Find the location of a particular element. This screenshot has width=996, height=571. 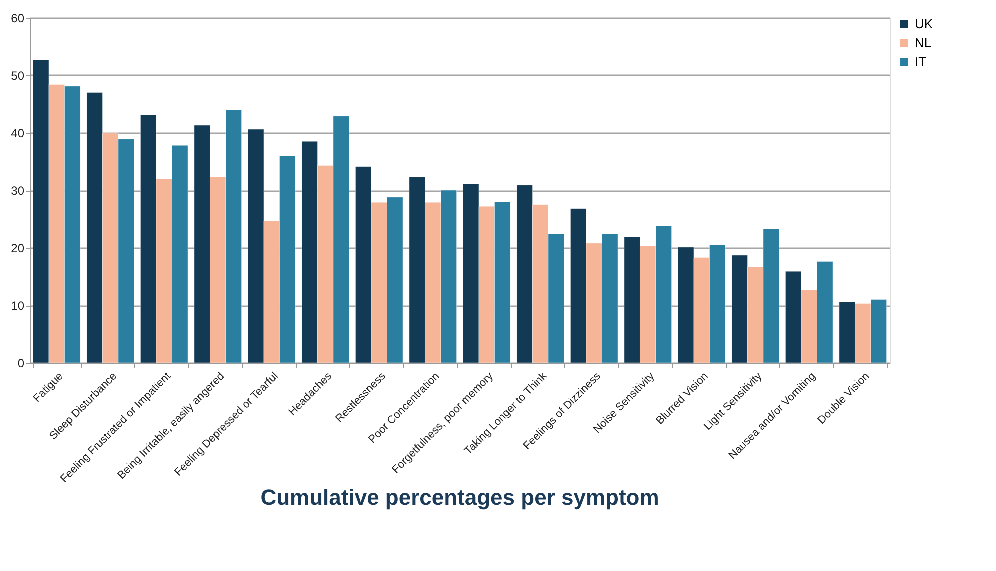

text: Cumulative percentages per symptom is located at coordinates (460, 497).